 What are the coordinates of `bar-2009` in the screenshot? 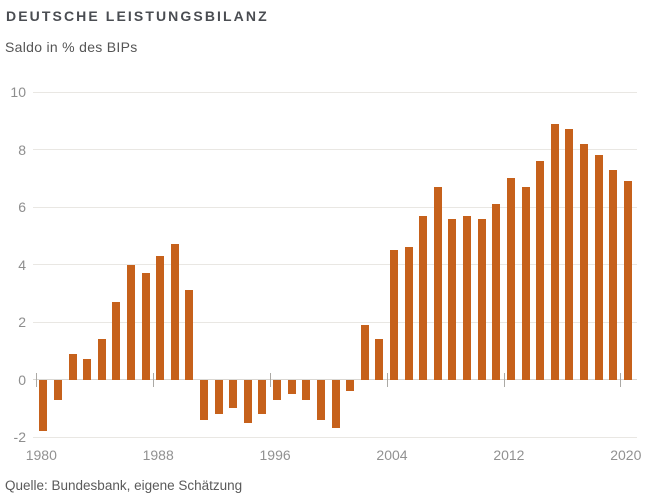 It's located at (467, 297).